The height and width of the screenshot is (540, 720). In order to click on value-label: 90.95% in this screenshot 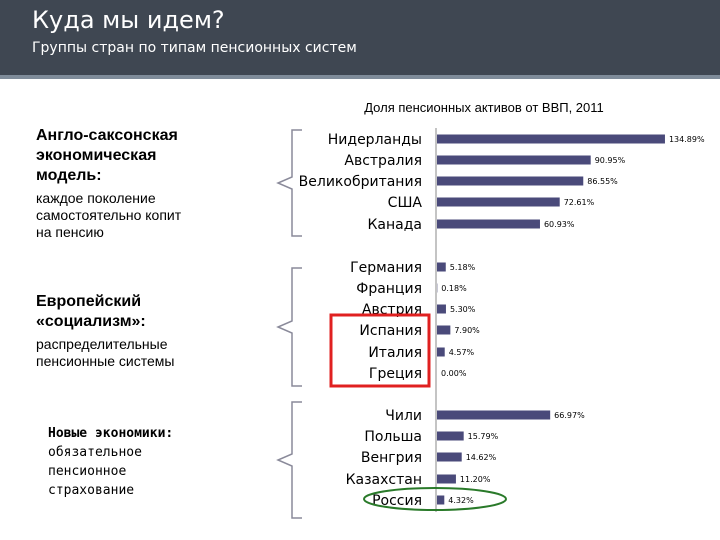, I will do `click(610, 160)`.